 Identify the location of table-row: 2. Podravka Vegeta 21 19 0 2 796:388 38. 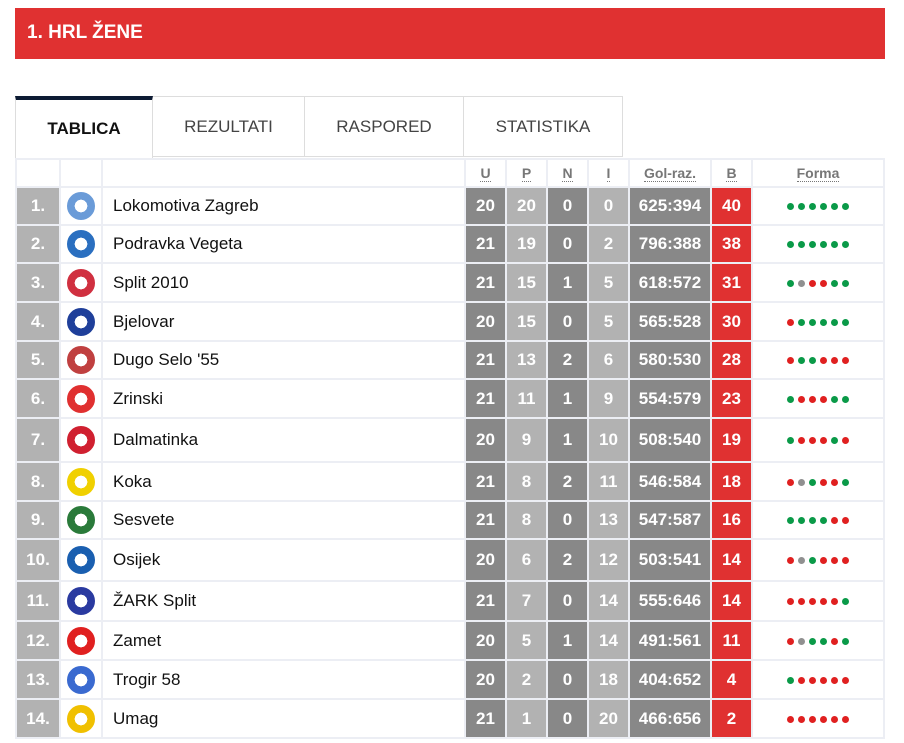
(450, 244).